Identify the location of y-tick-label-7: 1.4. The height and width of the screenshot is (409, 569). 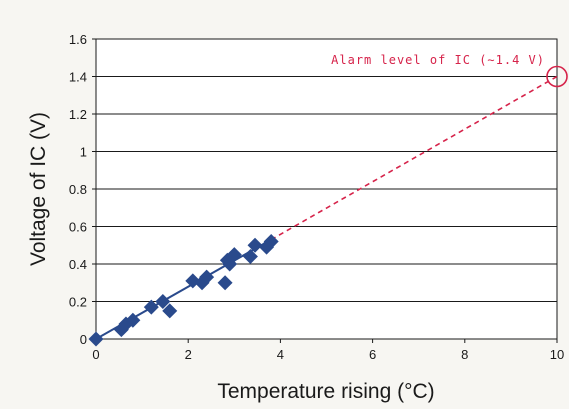
(78, 77).